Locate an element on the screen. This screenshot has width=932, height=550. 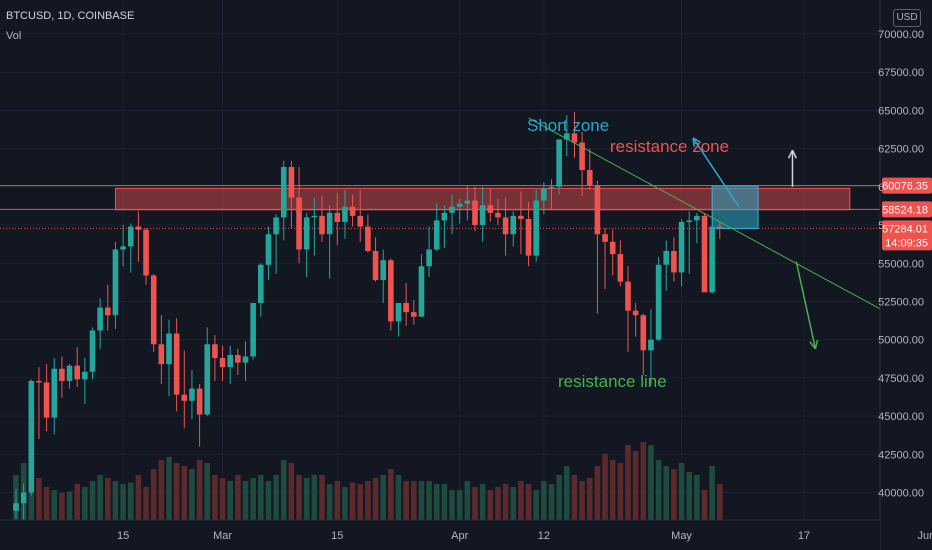
price-tick-label: 45000.00 is located at coordinates (901, 417).